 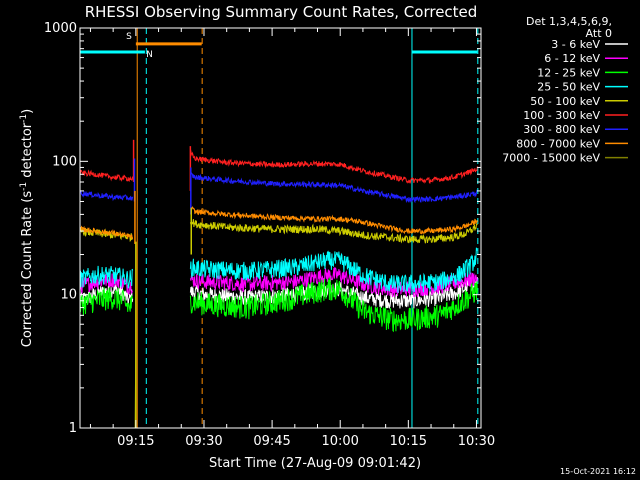 I want to click on legend-entry-2: 12 - 25 keV, so click(x=568, y=72).